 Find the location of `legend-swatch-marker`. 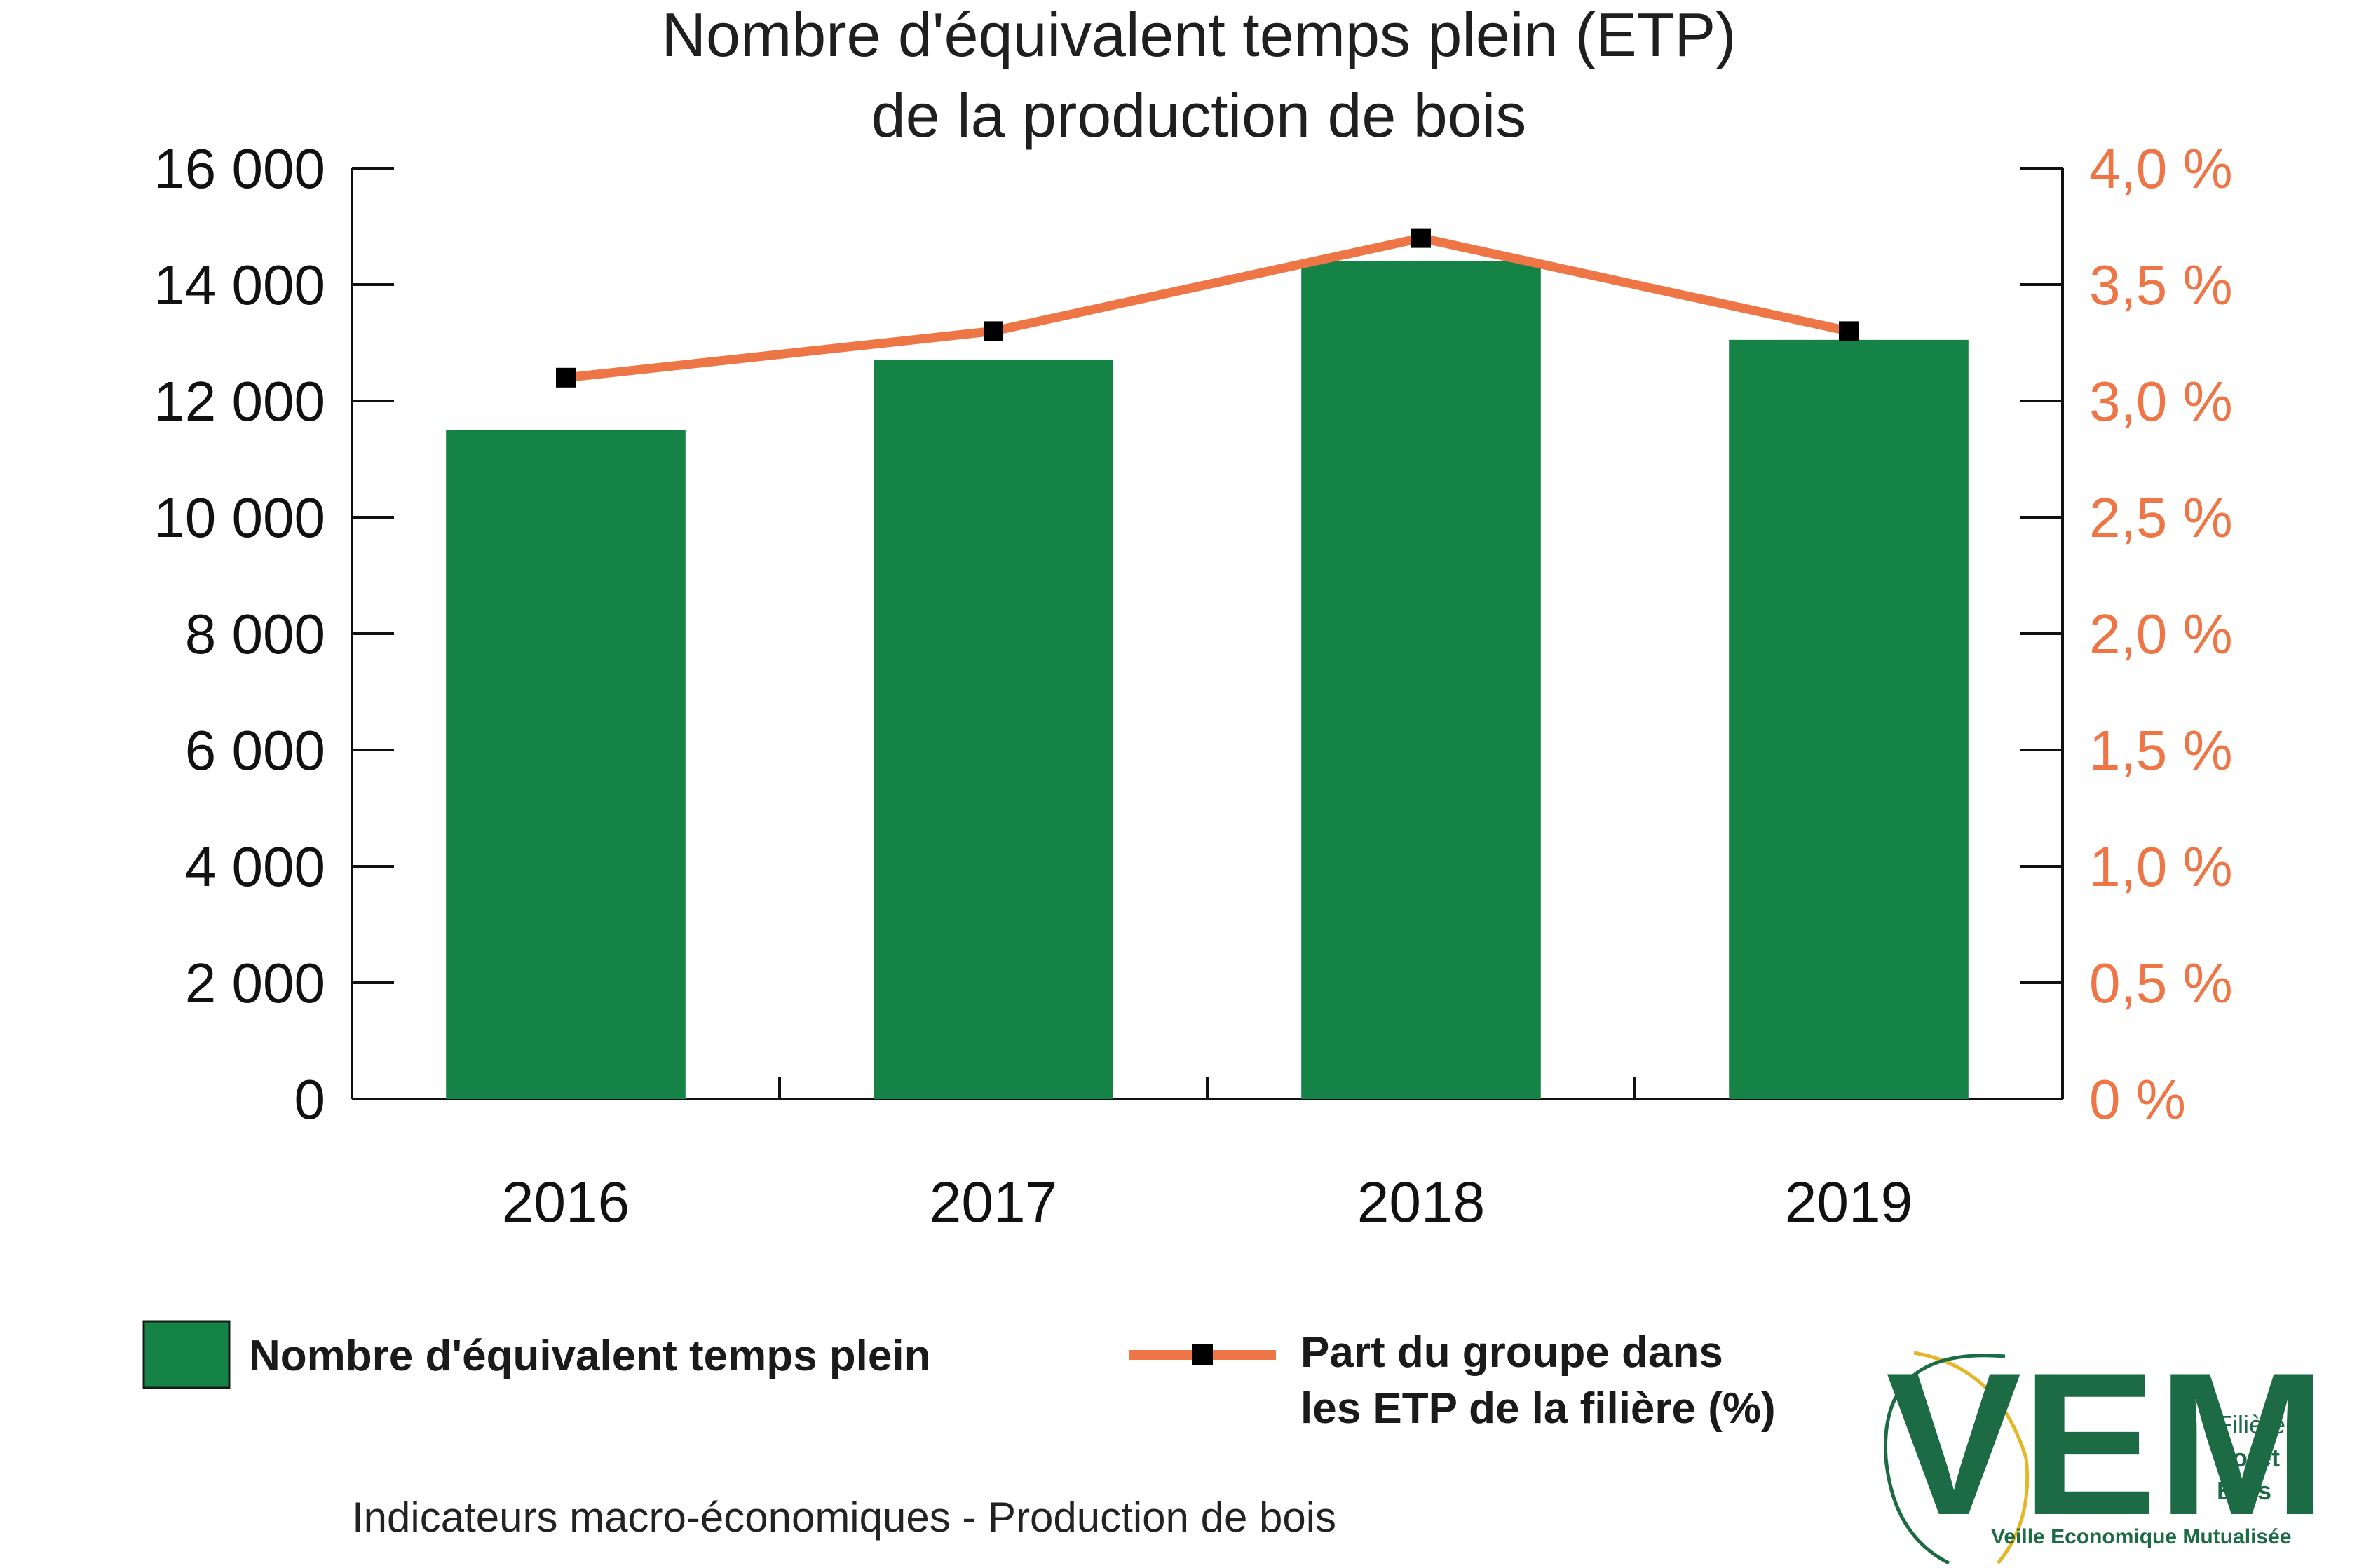

legend-swatch-marker is located at coordinates (1202, 1354).